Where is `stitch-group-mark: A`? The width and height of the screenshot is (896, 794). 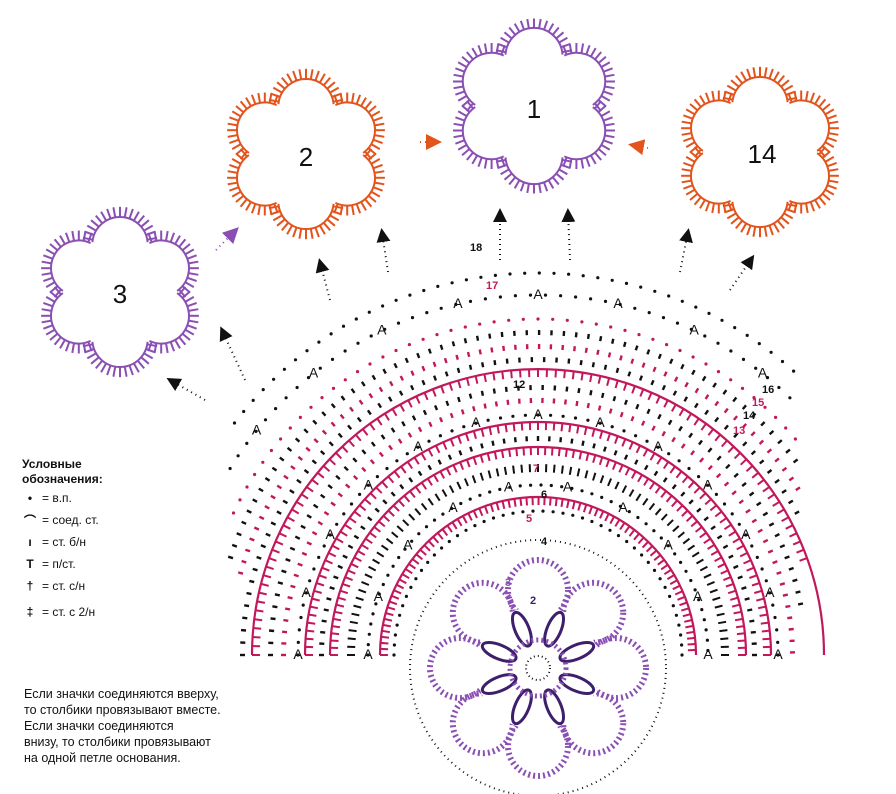
stitch-group-mark: A is located at coordinates (369, 484).